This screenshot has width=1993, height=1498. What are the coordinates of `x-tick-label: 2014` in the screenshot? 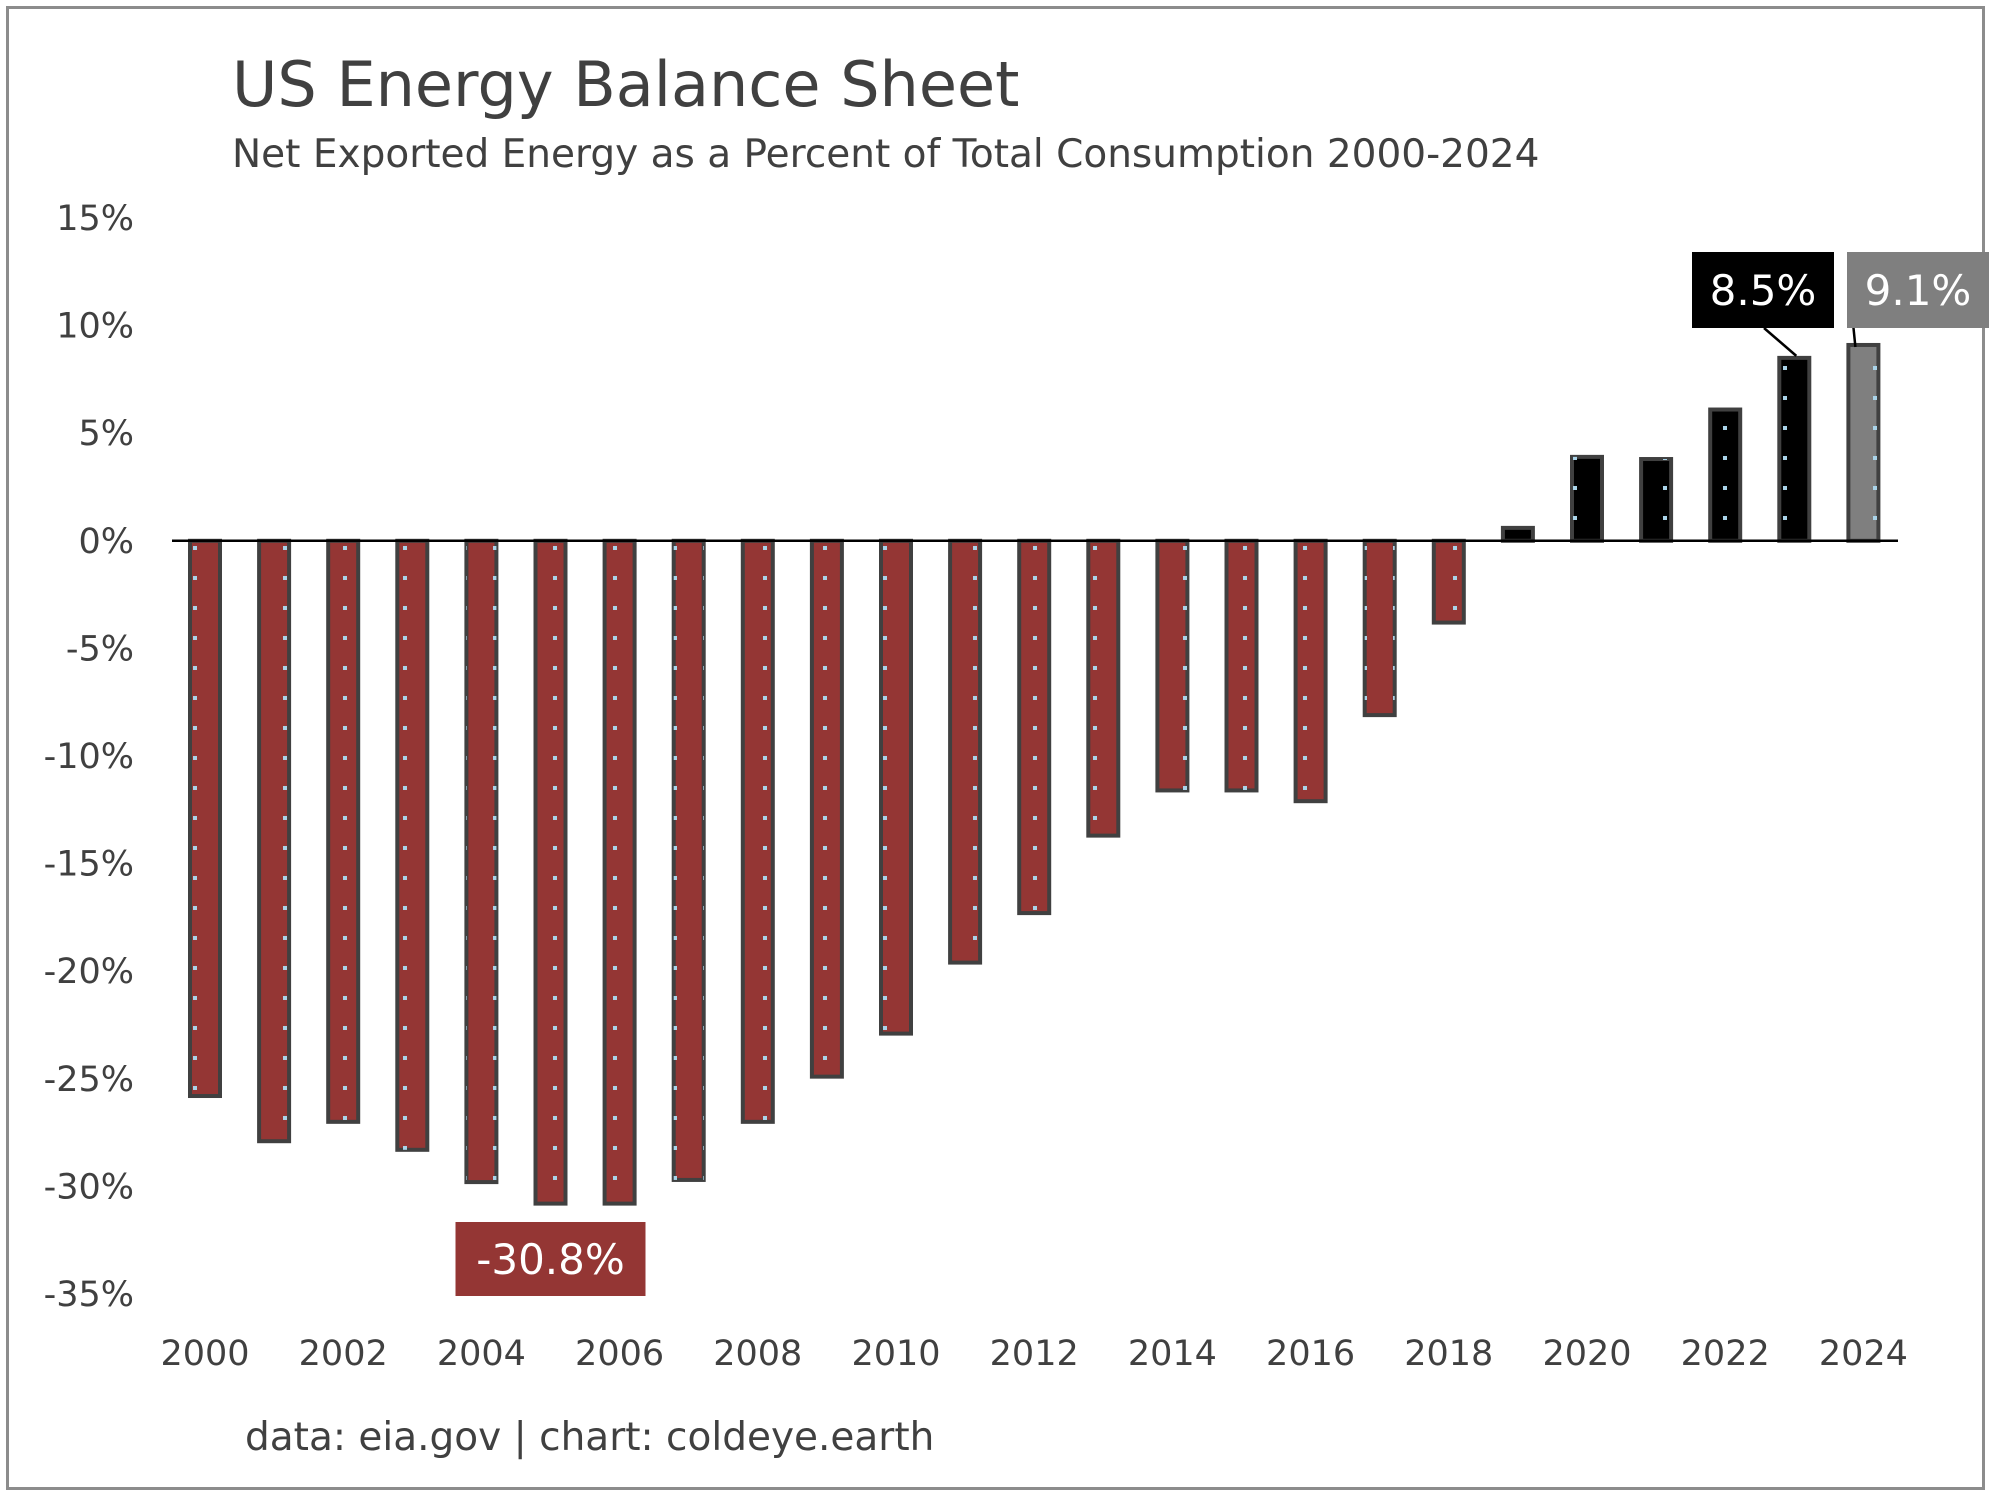 It's located at (1172, 1354).